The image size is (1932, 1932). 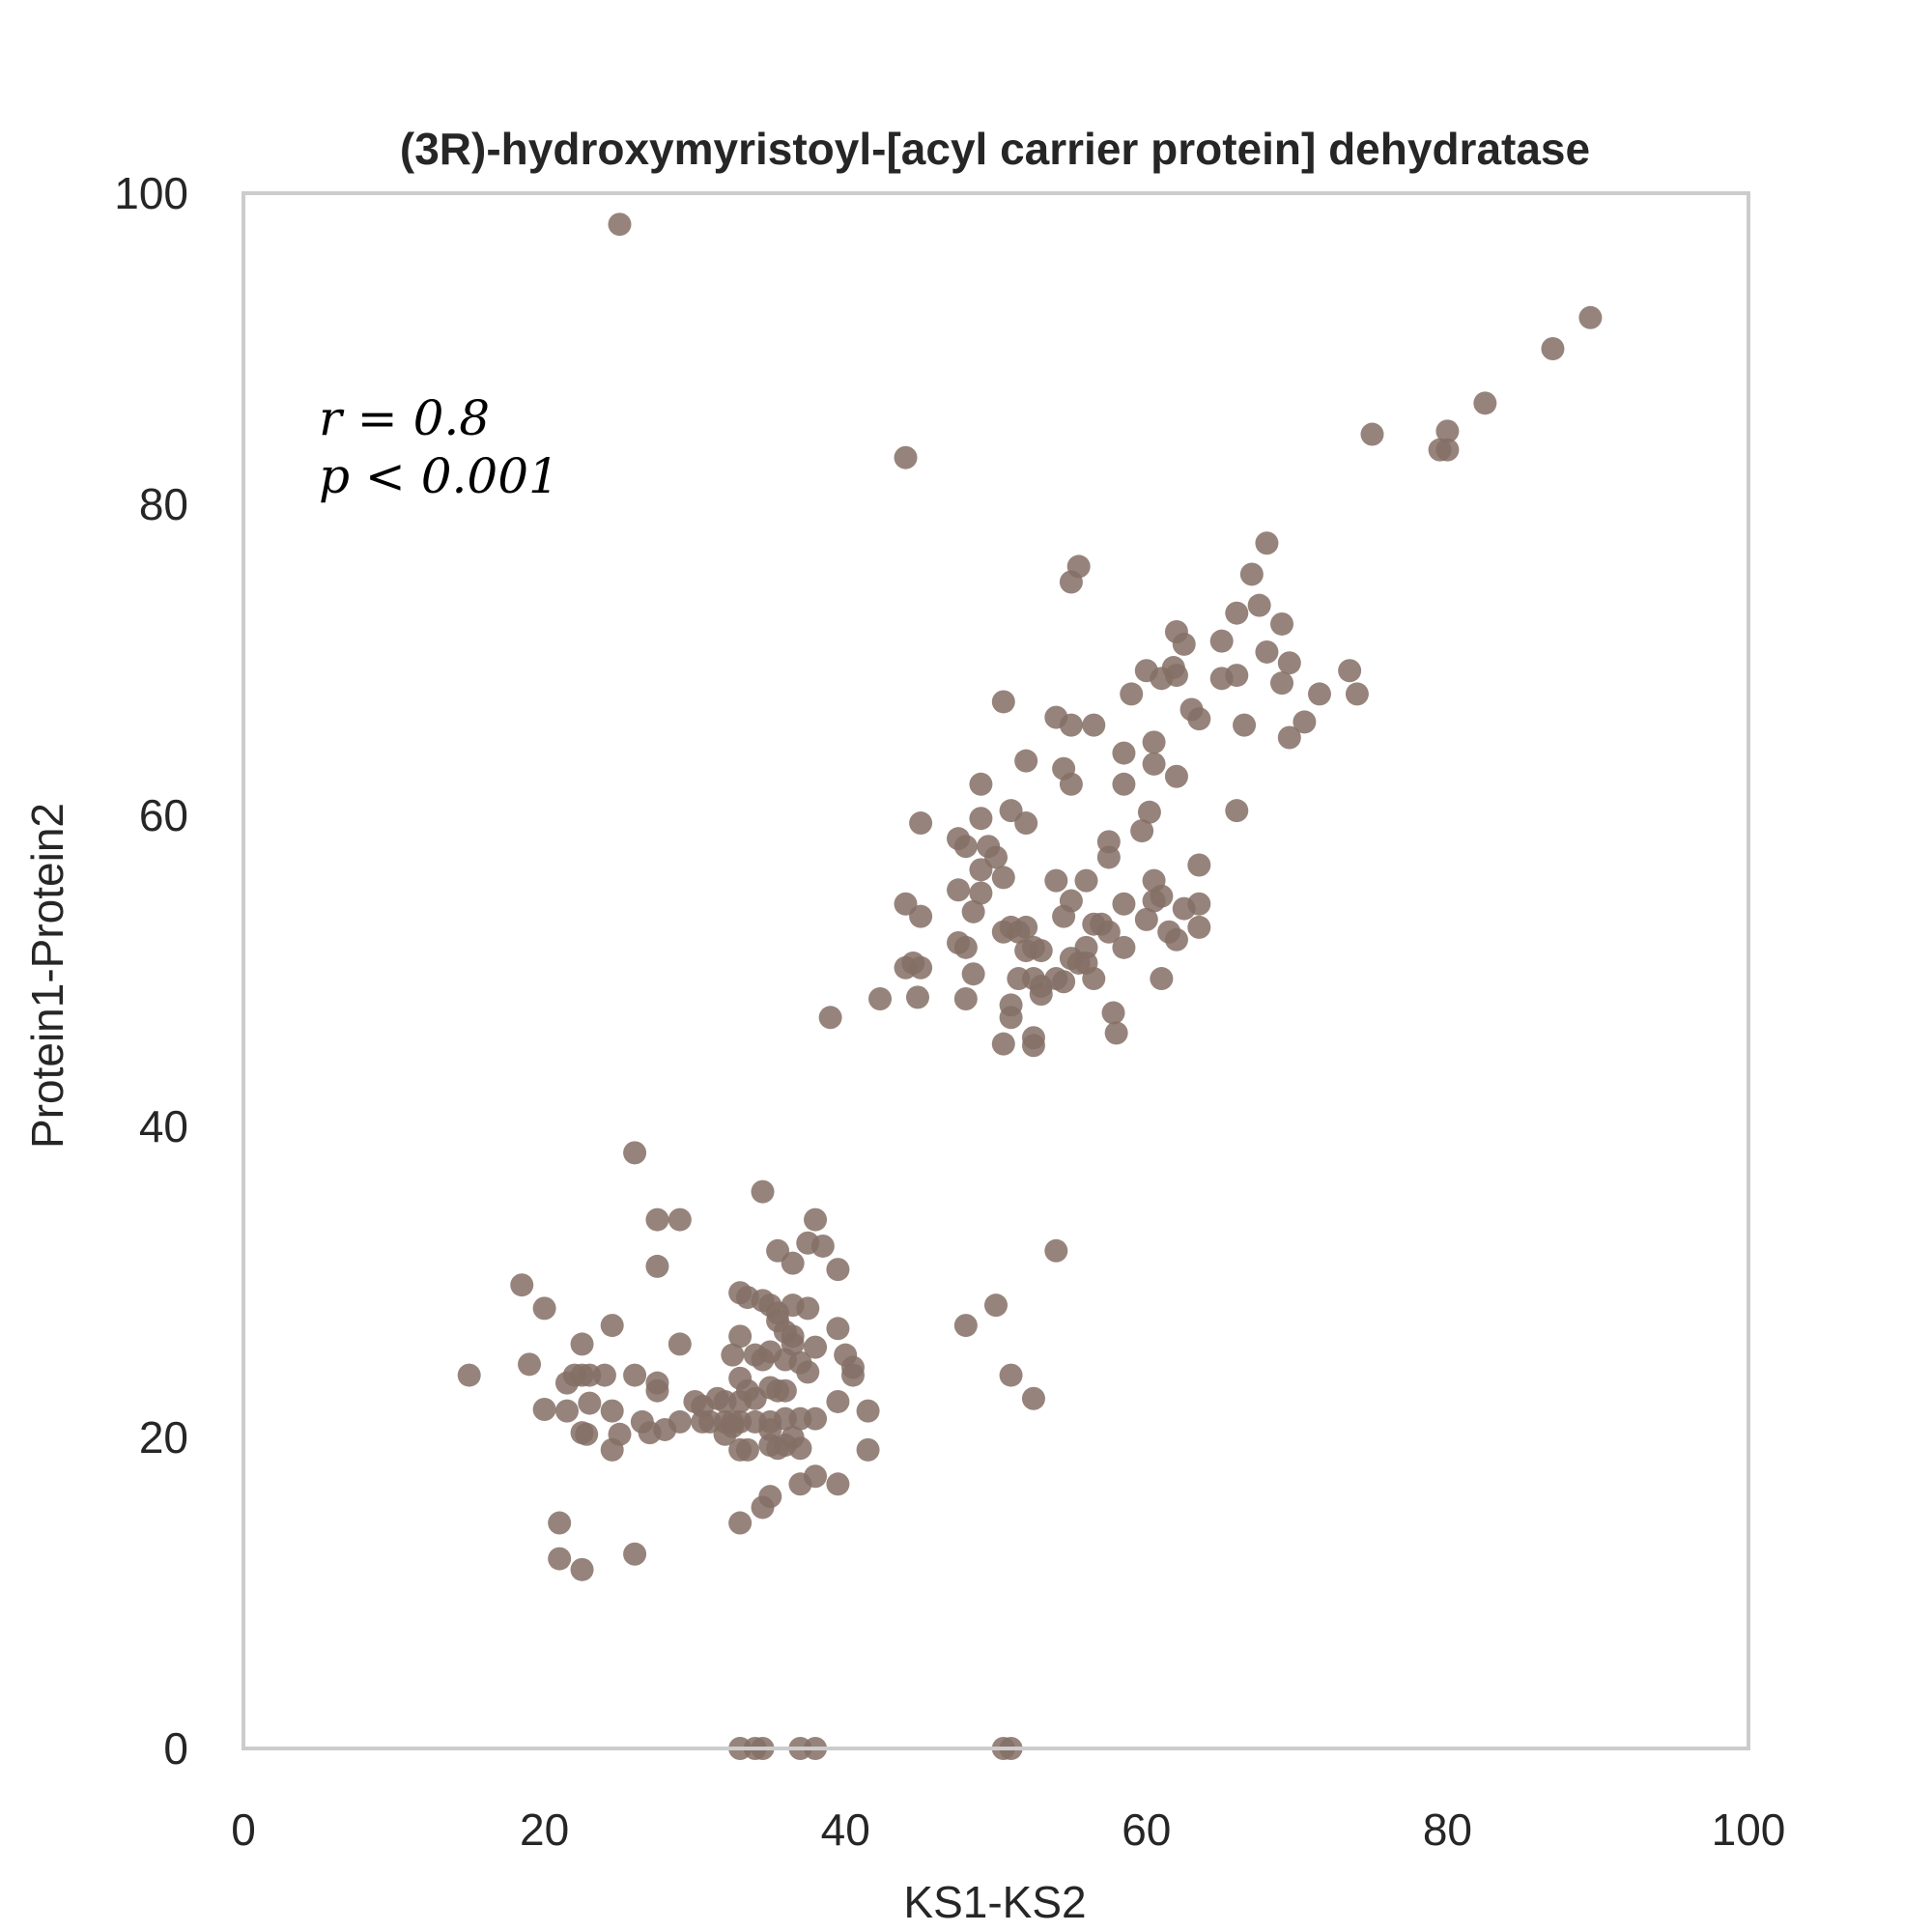 What do you see at coordinates (1146, 1829) in the screenshot?
I see `x-tick-label-3: 60` at bounding box center [1146, 1829].